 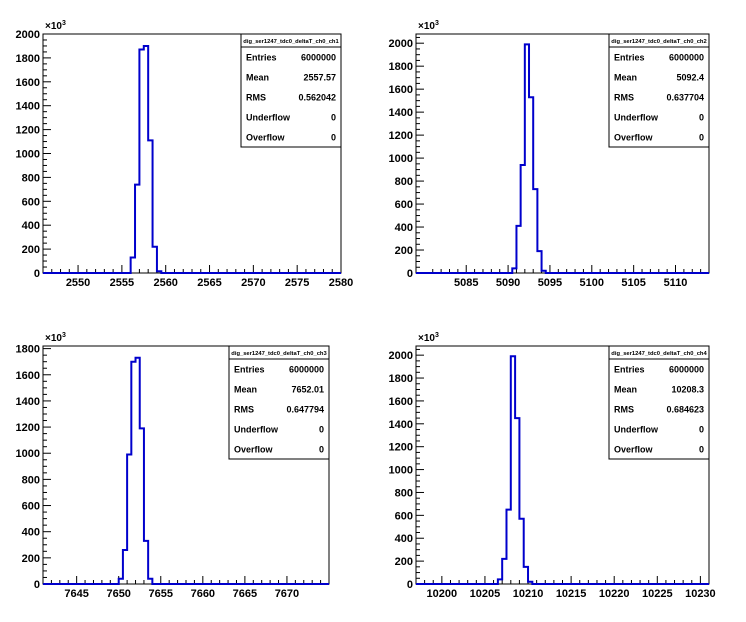 I want to click on x-tick-label: 10210, so click(x=528, y=594).